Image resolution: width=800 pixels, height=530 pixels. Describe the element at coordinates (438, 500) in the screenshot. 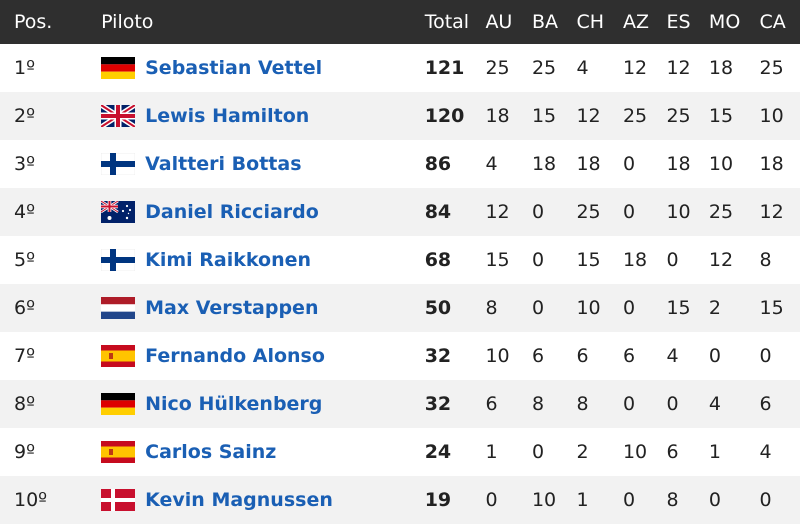

I see `total-points-cell: 19` at that location.